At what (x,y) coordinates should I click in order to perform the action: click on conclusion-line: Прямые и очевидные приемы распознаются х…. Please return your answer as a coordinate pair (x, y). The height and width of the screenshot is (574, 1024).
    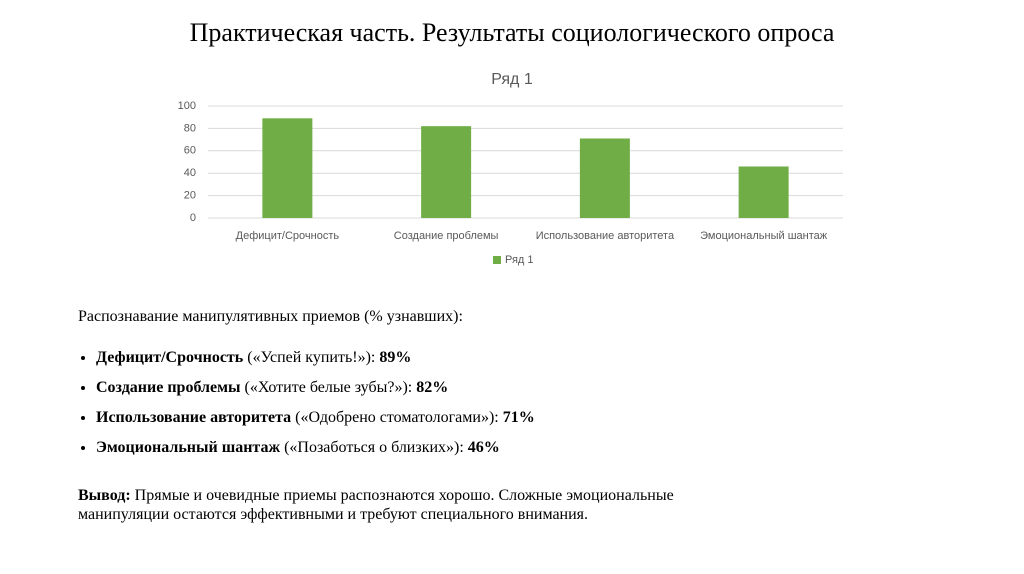
    Looking at the image, I should click on (404, 495).